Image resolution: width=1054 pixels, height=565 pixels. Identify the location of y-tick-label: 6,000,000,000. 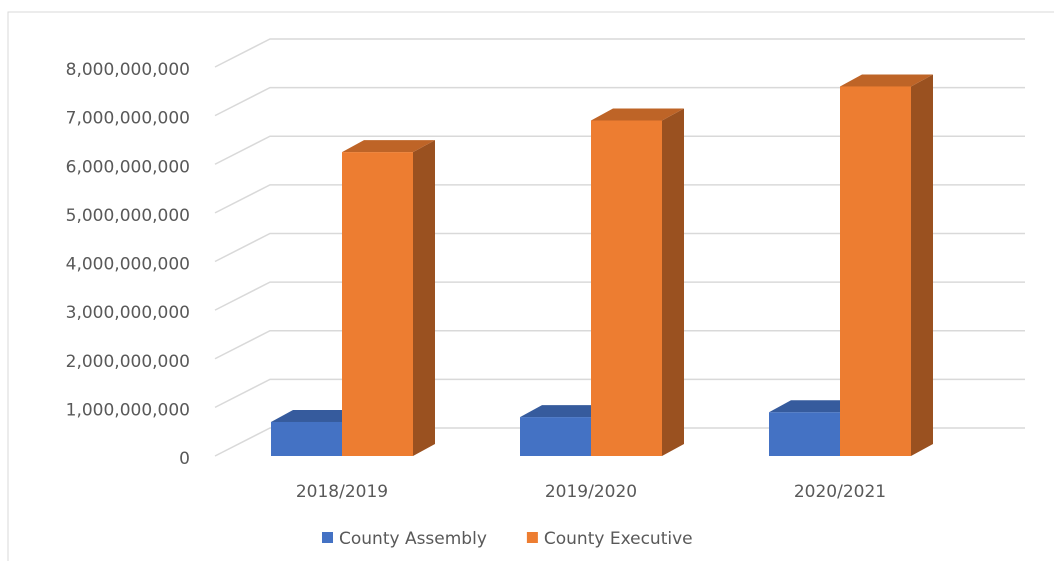
(128, 167).